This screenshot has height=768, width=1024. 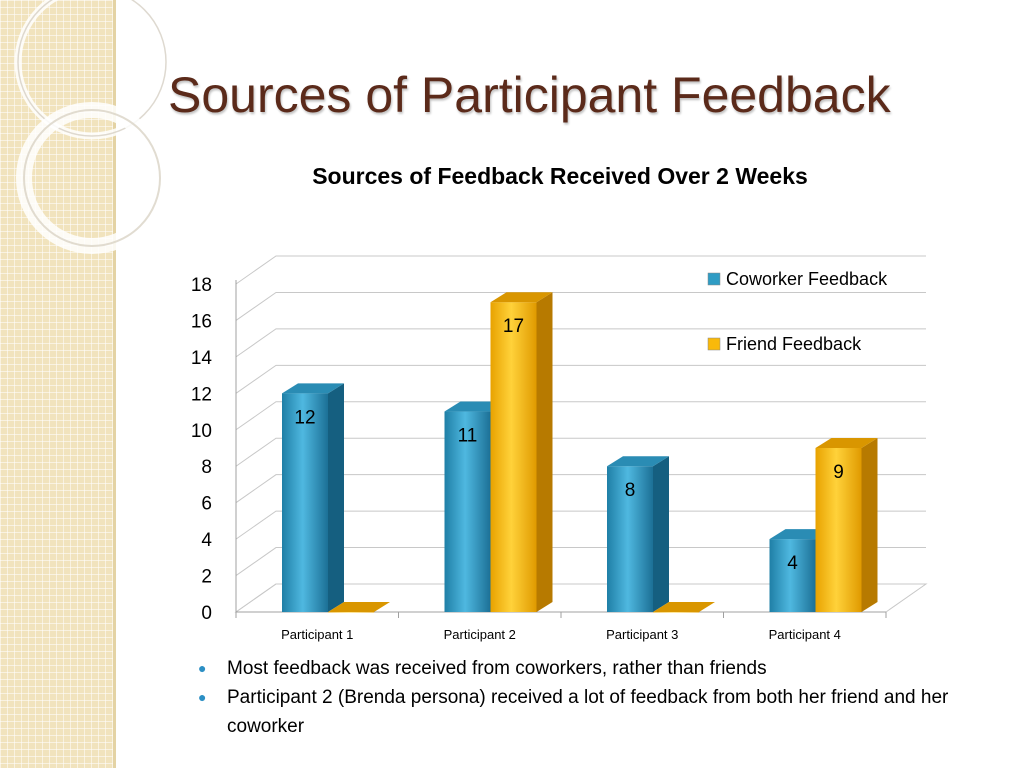 What do you see at coordinates (794, 344) in the screenshot?
I see `legend-label: Friend Feedback` at bounding box center [794, 344].